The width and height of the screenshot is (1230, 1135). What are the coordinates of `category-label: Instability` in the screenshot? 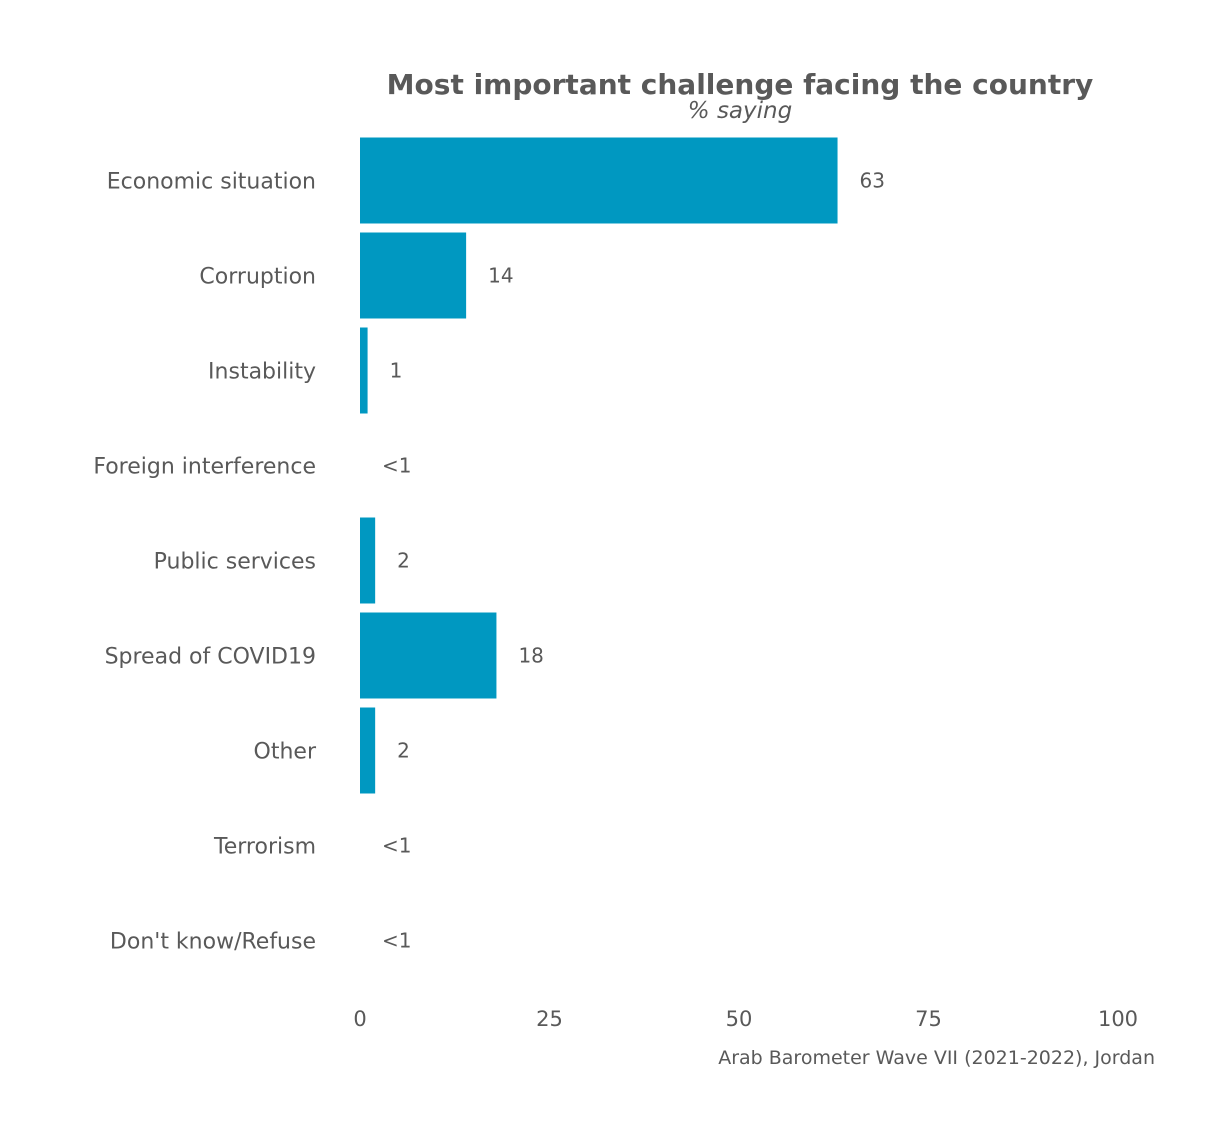 It's located at (262, 372).